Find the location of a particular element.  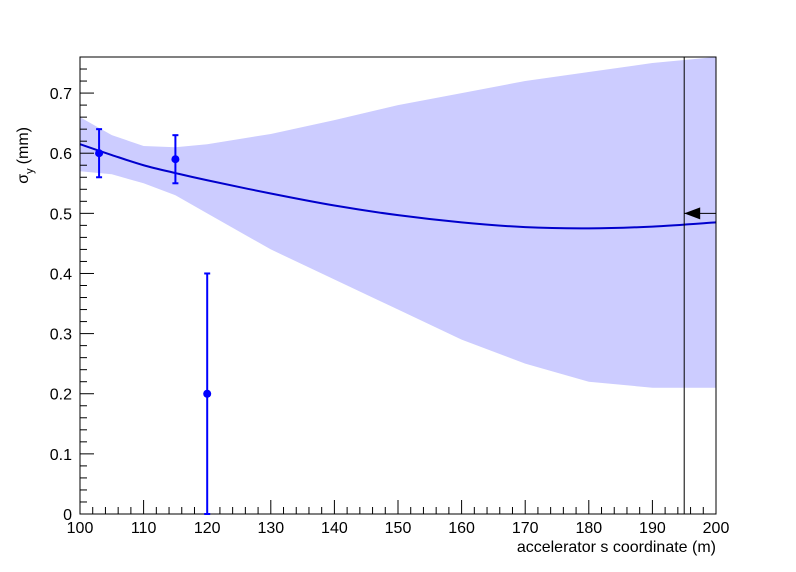

x-tick-label: 180 is located at coordinates (588, 528).